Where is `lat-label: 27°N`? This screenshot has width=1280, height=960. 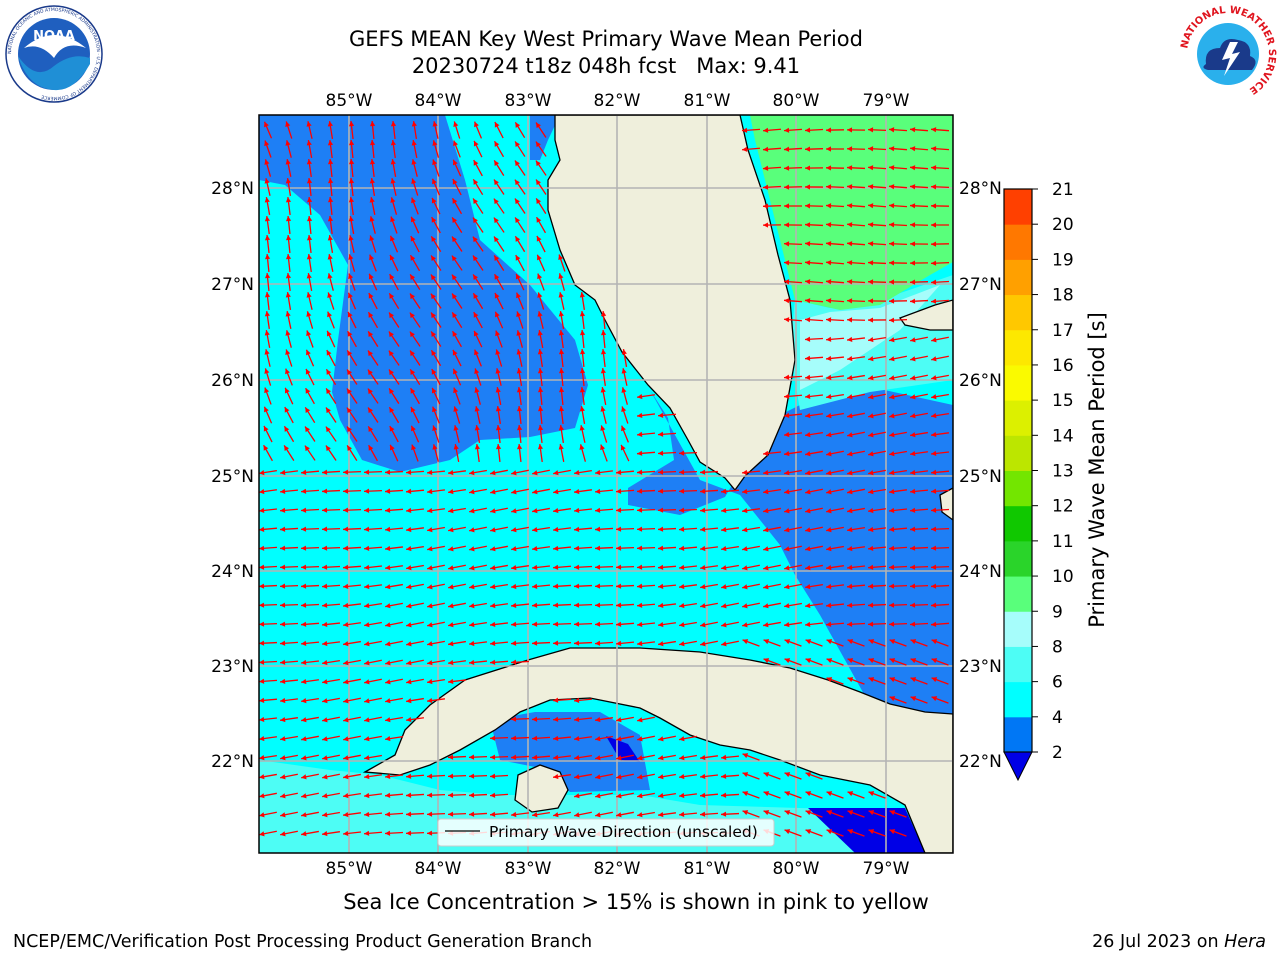 lat-label: 27°N is located at coordinates (980, 285).